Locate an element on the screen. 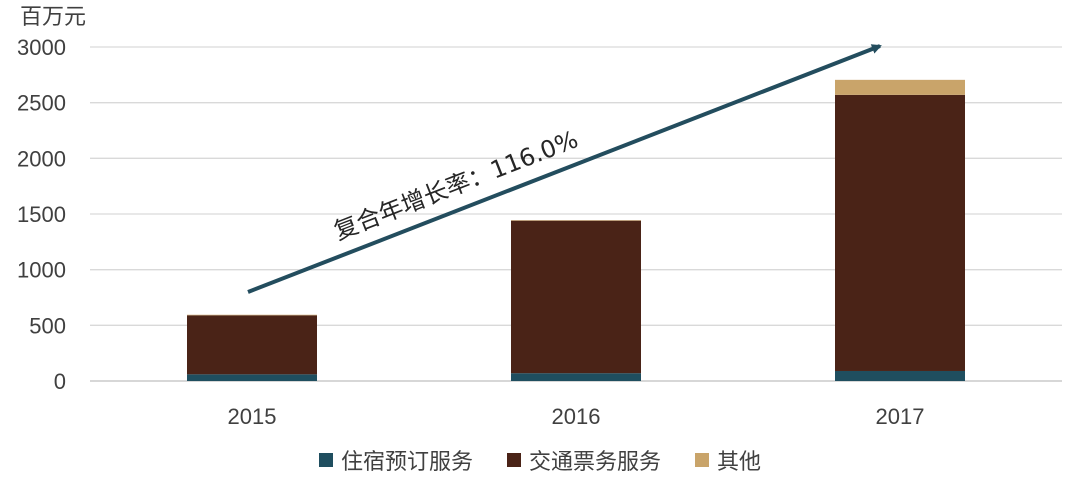  y-tick-label: 2500 is located at coordinates (41, 103).